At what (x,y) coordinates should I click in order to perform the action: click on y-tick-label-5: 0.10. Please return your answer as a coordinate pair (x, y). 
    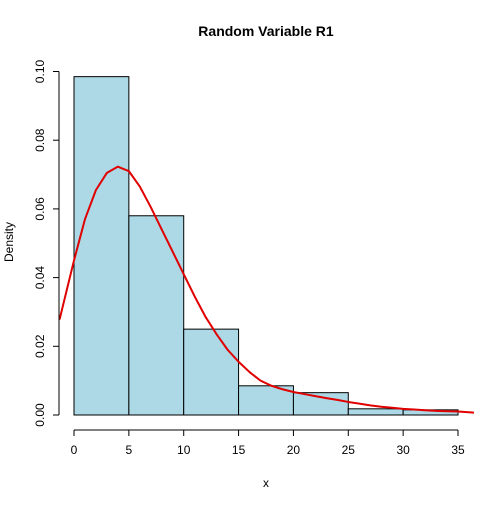
    Looking at the image, I should click on (40, 71).